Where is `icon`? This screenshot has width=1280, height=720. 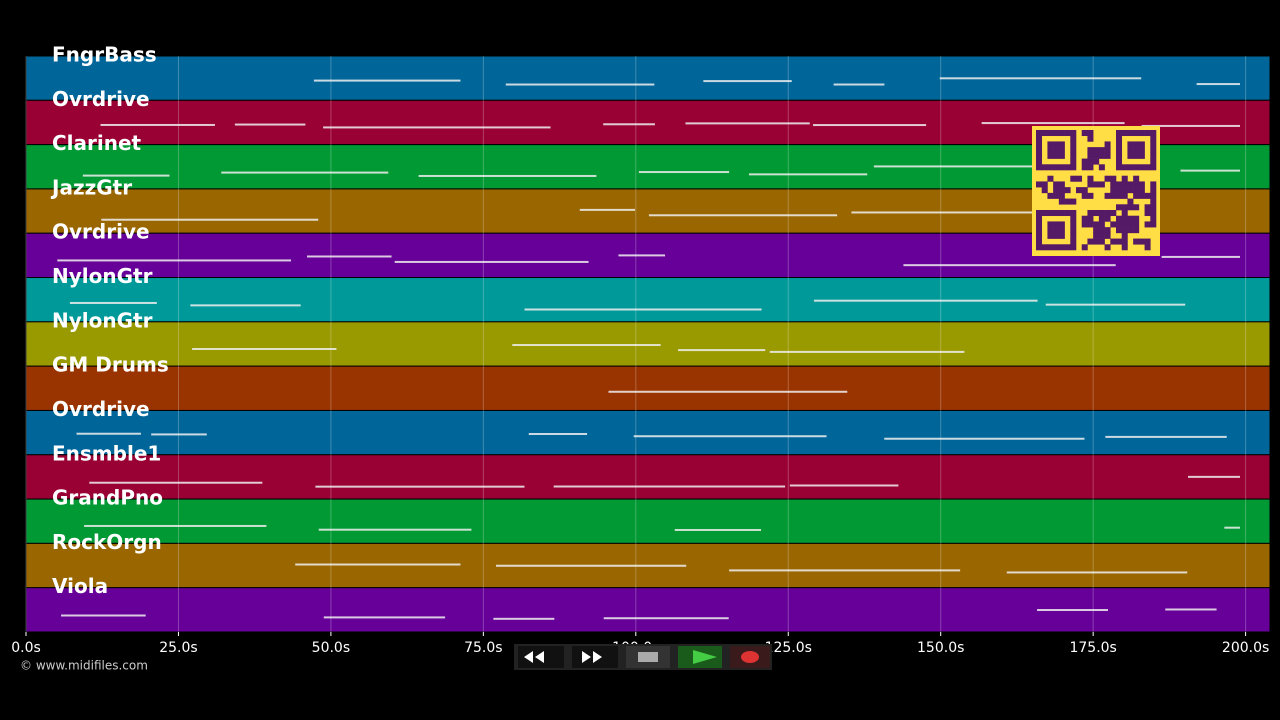
icon is located at coordinates (648, 657).